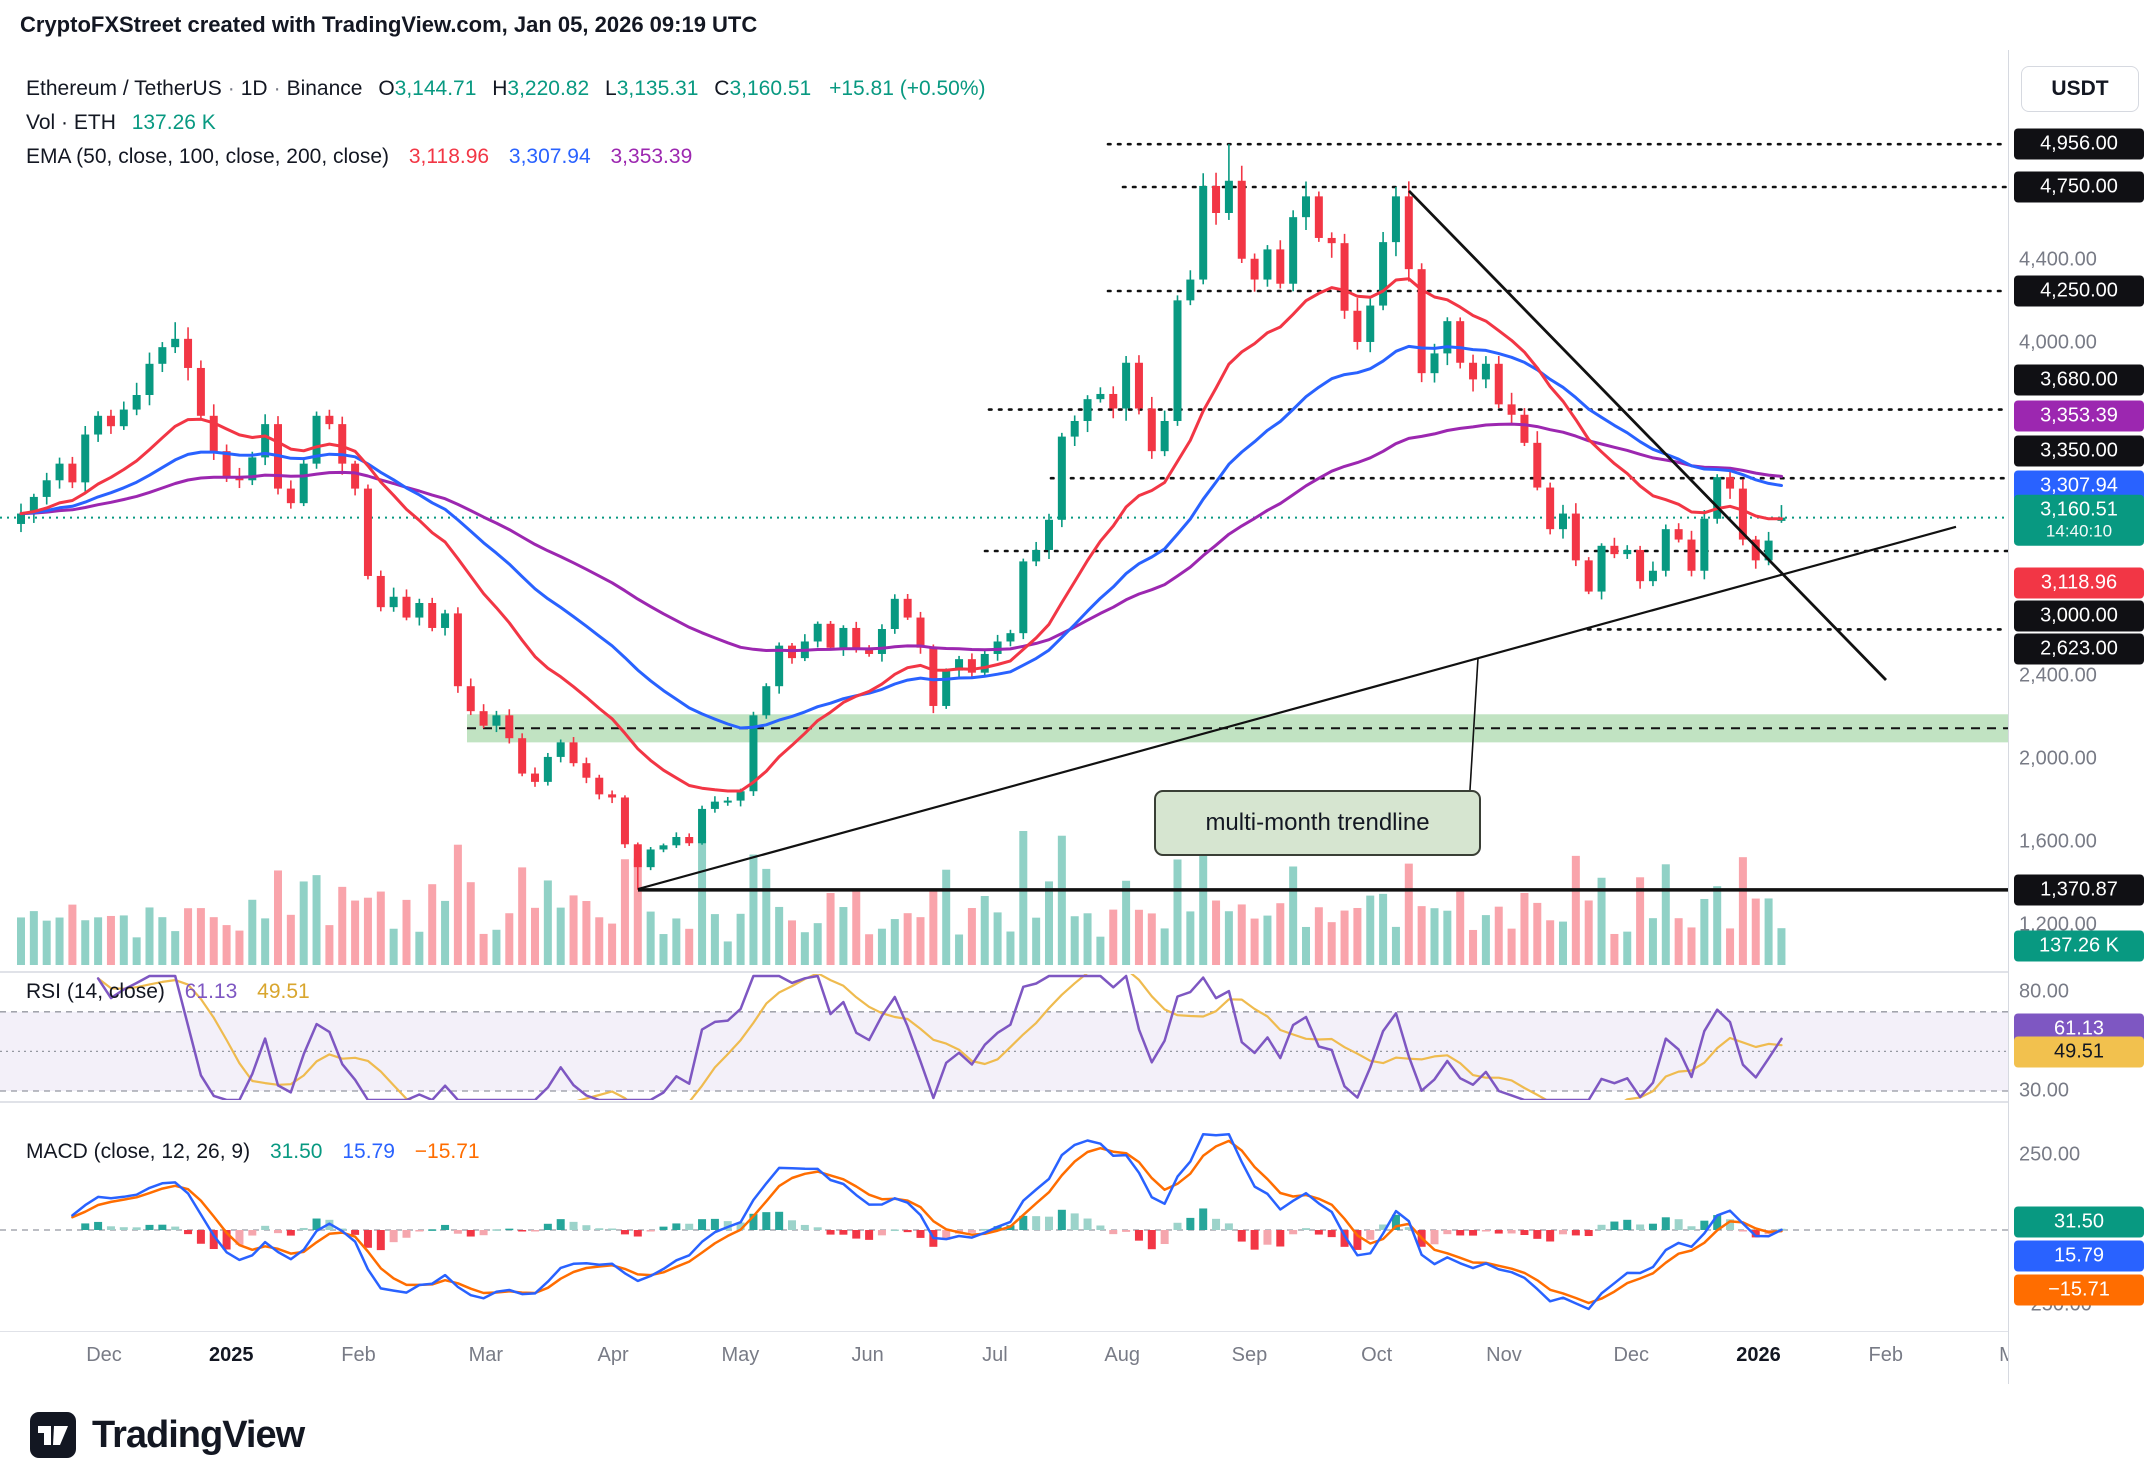 The width and height of the screenshot is (2150, 1484). Describe the element at coordinates (138, 1151) in the screenshot. I see `macd-label: MACD (close, 12, 26, 9)` at that location.